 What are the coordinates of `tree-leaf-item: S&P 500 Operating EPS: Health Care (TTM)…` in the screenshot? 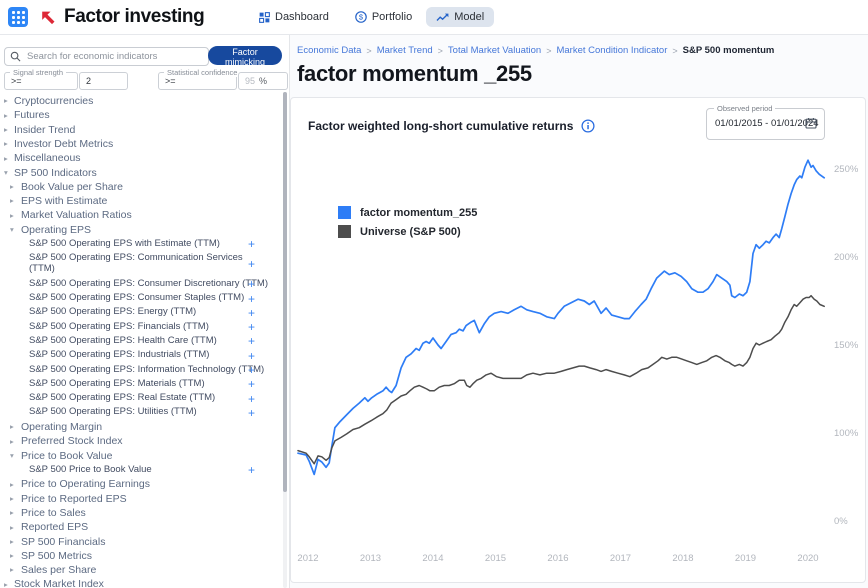 It's located at (140, 341).